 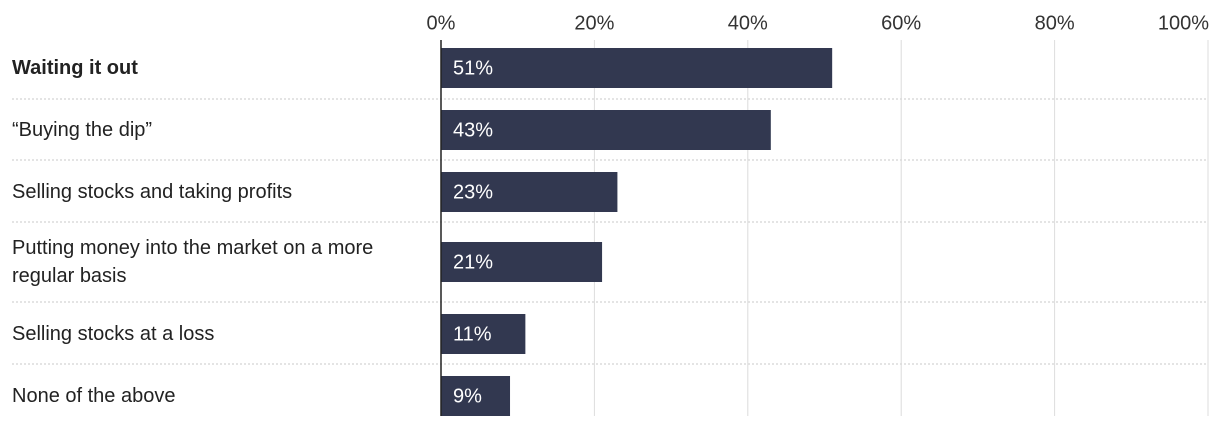 I want to click on x-tick-label: 20%, so click(x=594, y=23).